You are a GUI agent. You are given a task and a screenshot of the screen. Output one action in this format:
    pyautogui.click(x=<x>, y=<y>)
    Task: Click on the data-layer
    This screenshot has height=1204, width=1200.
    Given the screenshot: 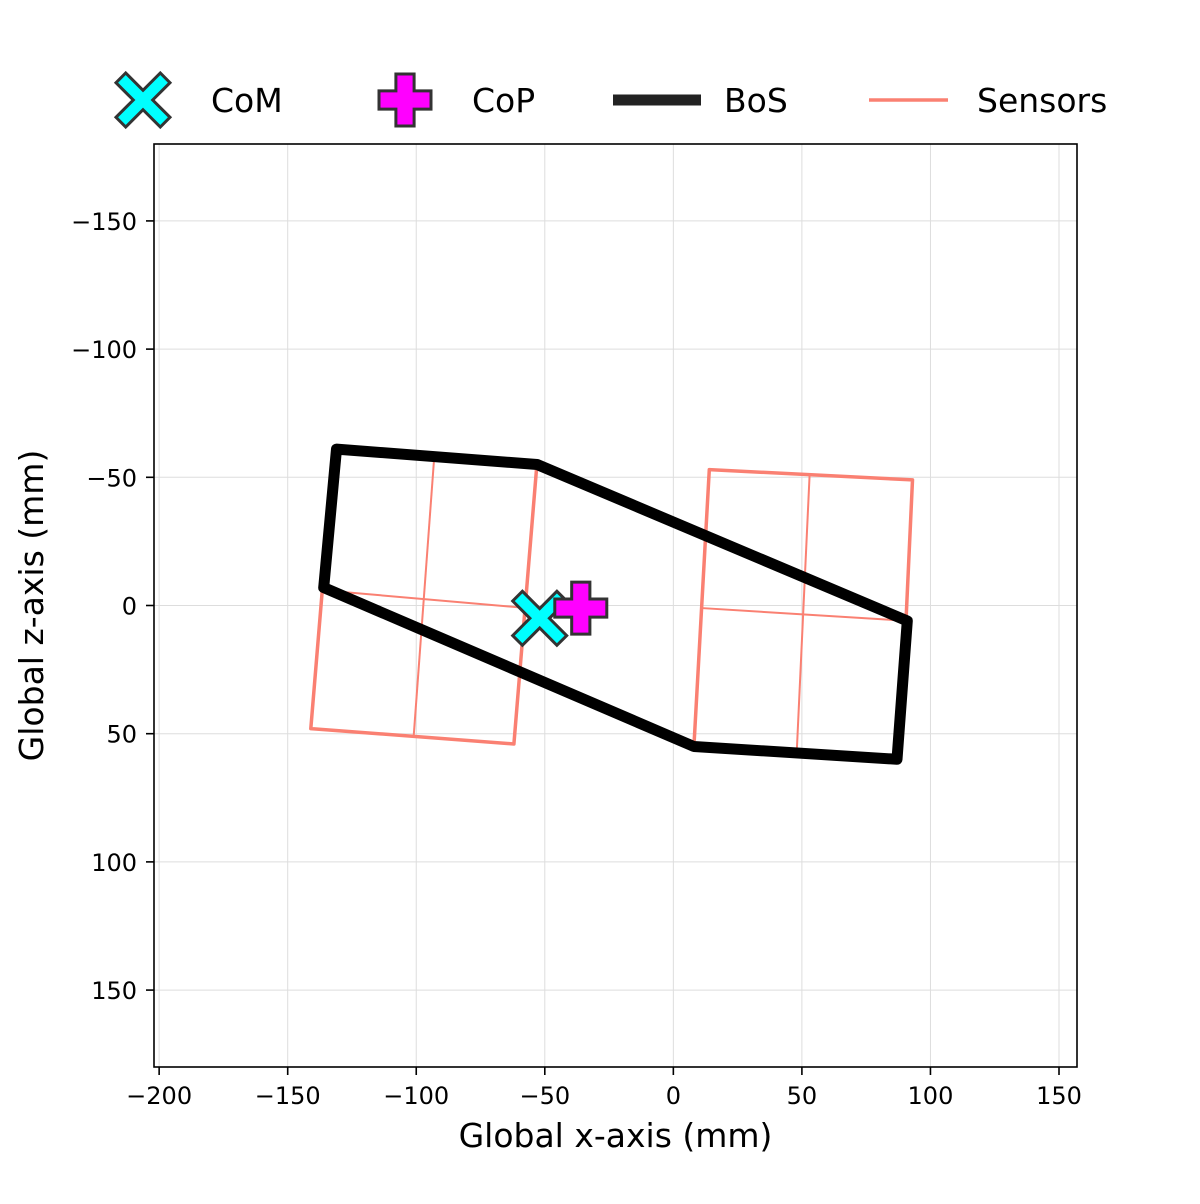 What is the action you would take?
    pyautogui.click(x=612, y=604)
    